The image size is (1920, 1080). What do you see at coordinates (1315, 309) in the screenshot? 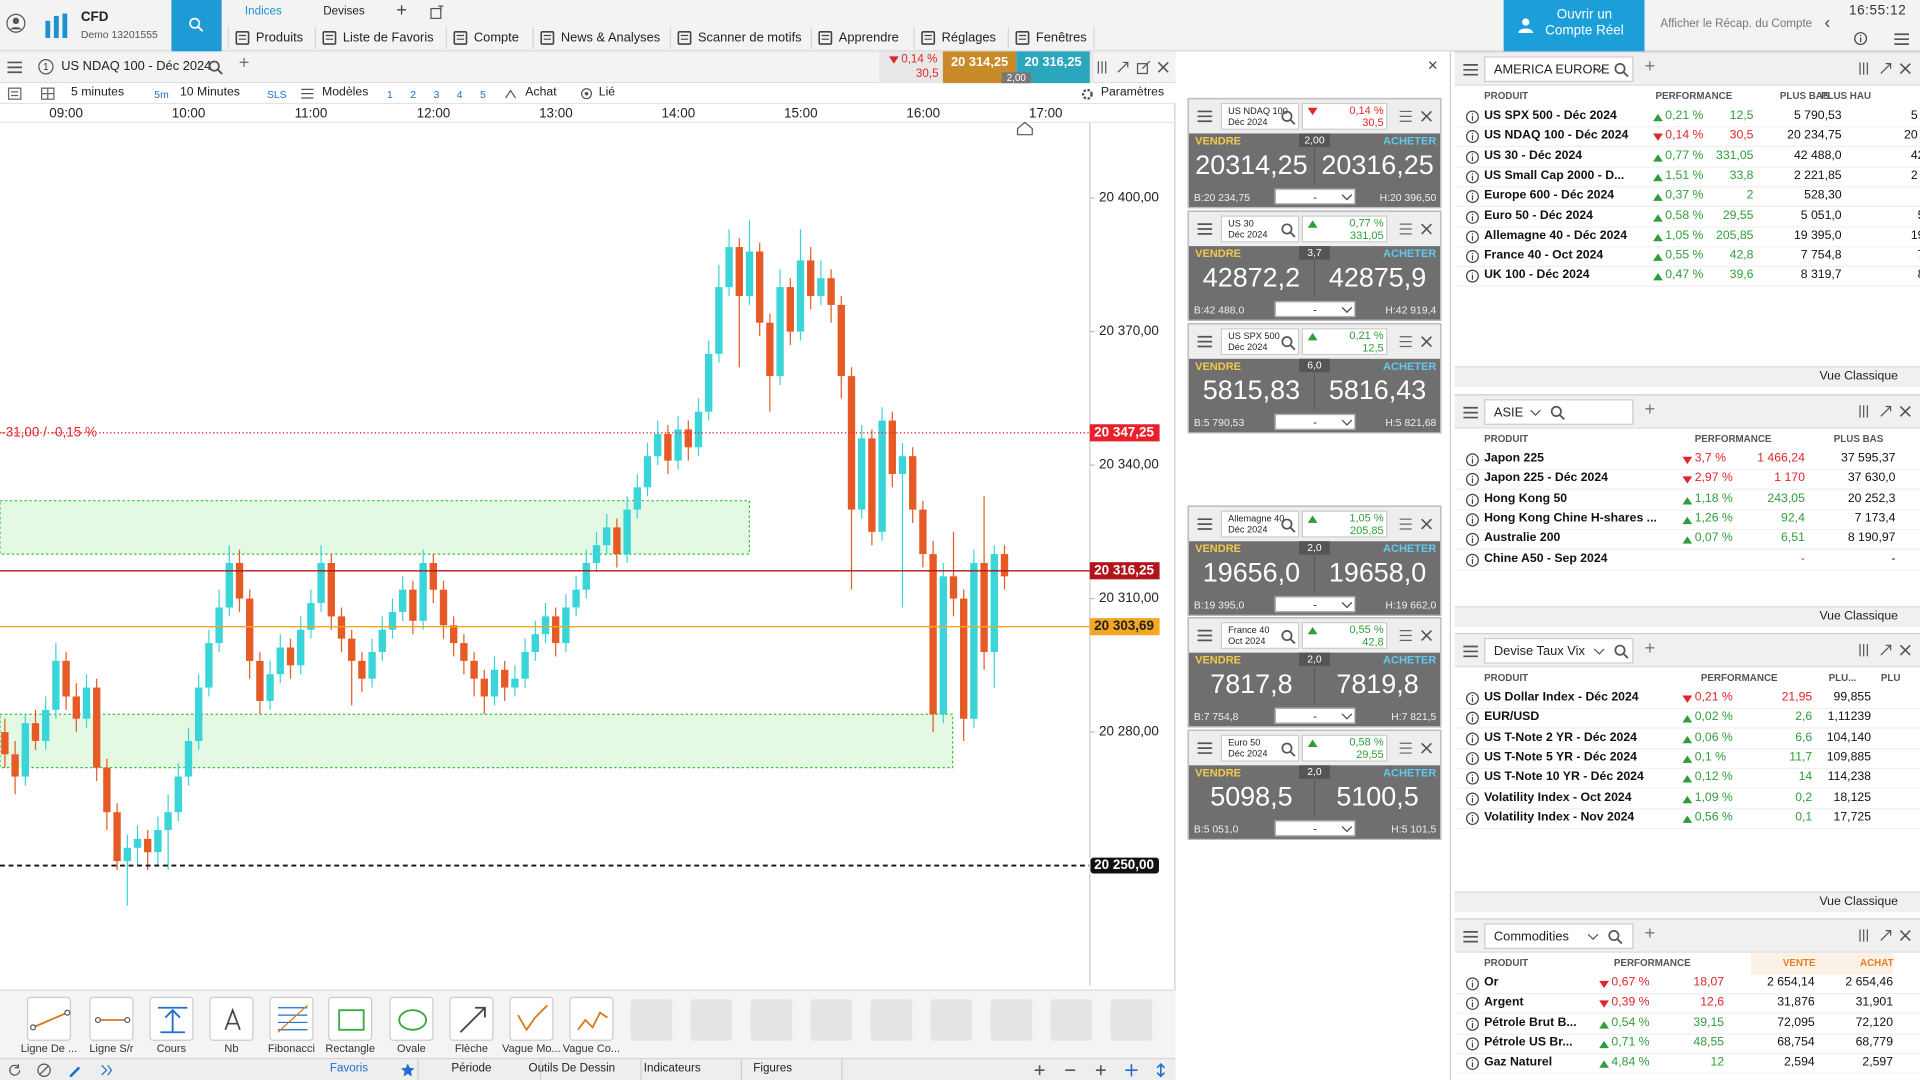
I see `ticket-quantity: -` at bounding box center [1315, 309].